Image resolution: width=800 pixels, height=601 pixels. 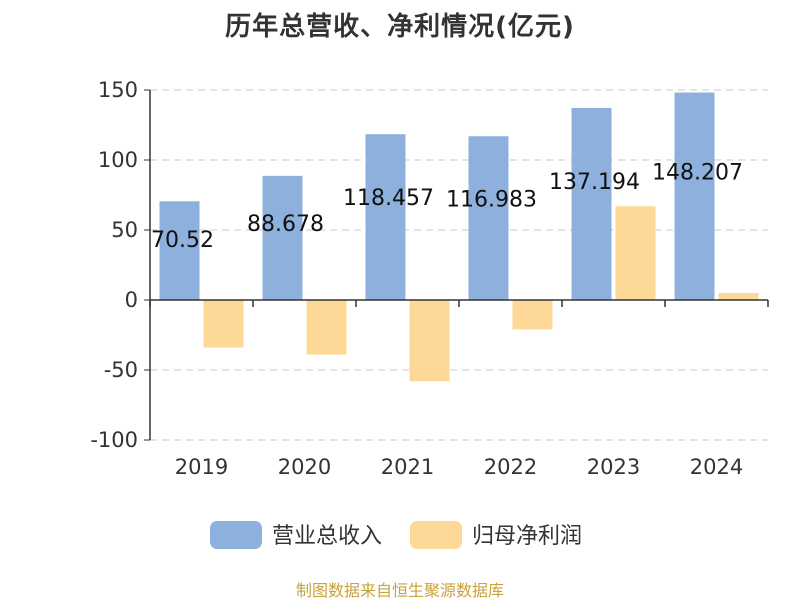 I want to click on legend-item-revenue: 营业总收入, so click(x=296, y=535).